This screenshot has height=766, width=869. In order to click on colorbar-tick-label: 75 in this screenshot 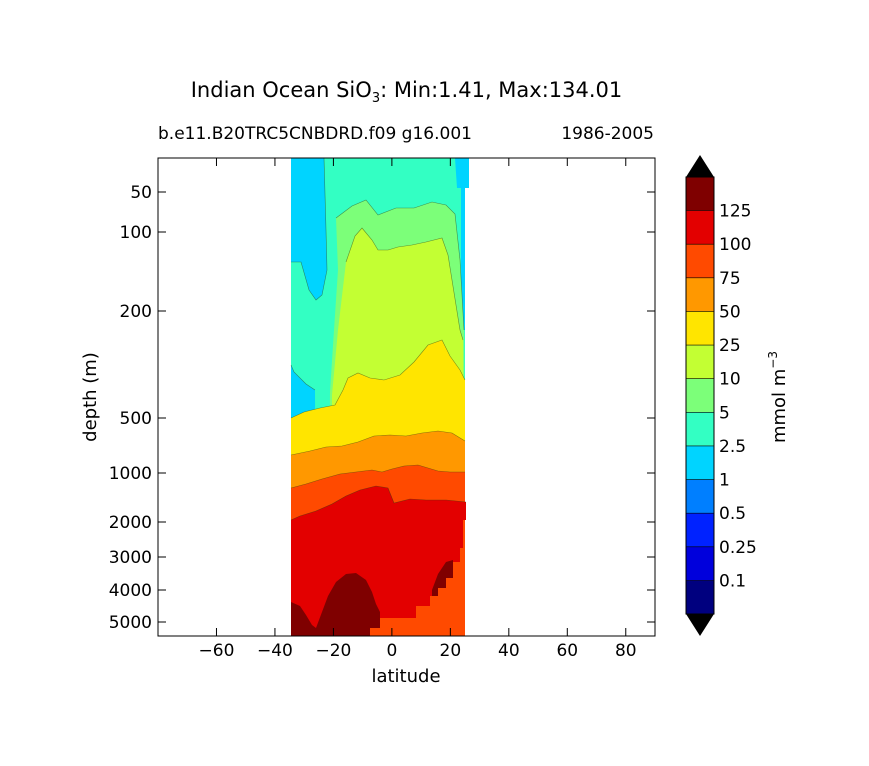, I will do `click(730, 279)`.